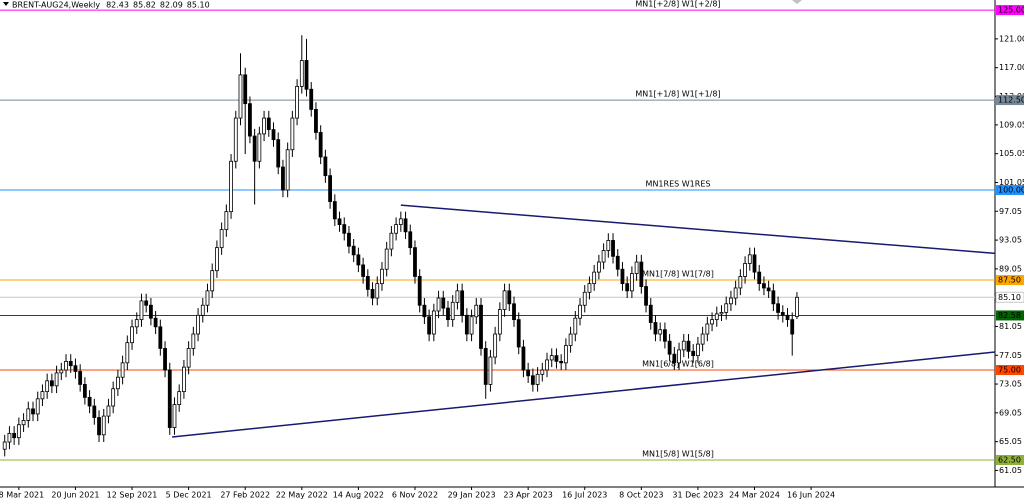  I want to click on y-tick-label: 73.05, so click(1010, 384).